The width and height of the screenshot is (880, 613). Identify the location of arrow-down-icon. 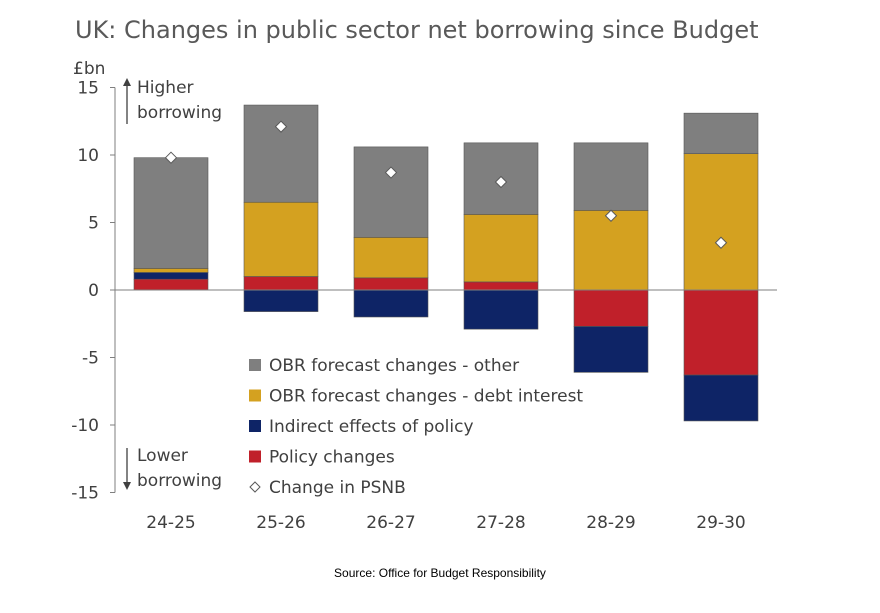
(127, 486).